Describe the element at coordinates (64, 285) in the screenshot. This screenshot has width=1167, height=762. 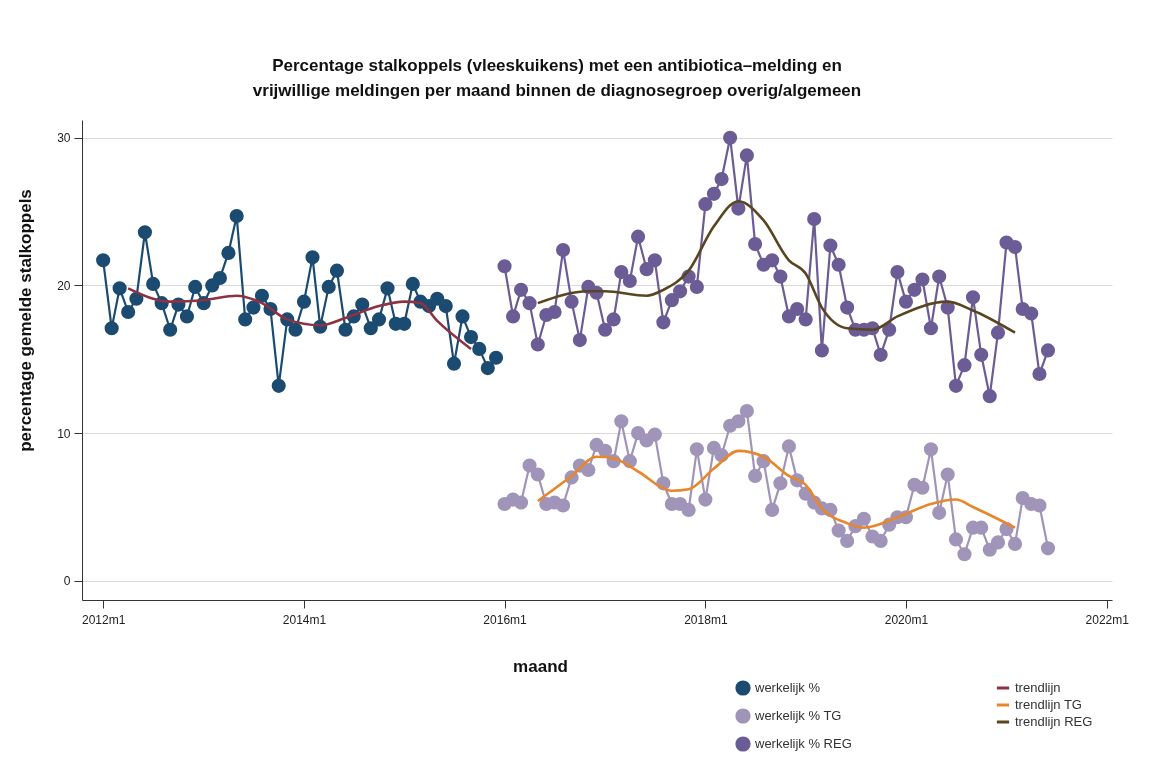
I see `y-tick-label: 20` at that location.